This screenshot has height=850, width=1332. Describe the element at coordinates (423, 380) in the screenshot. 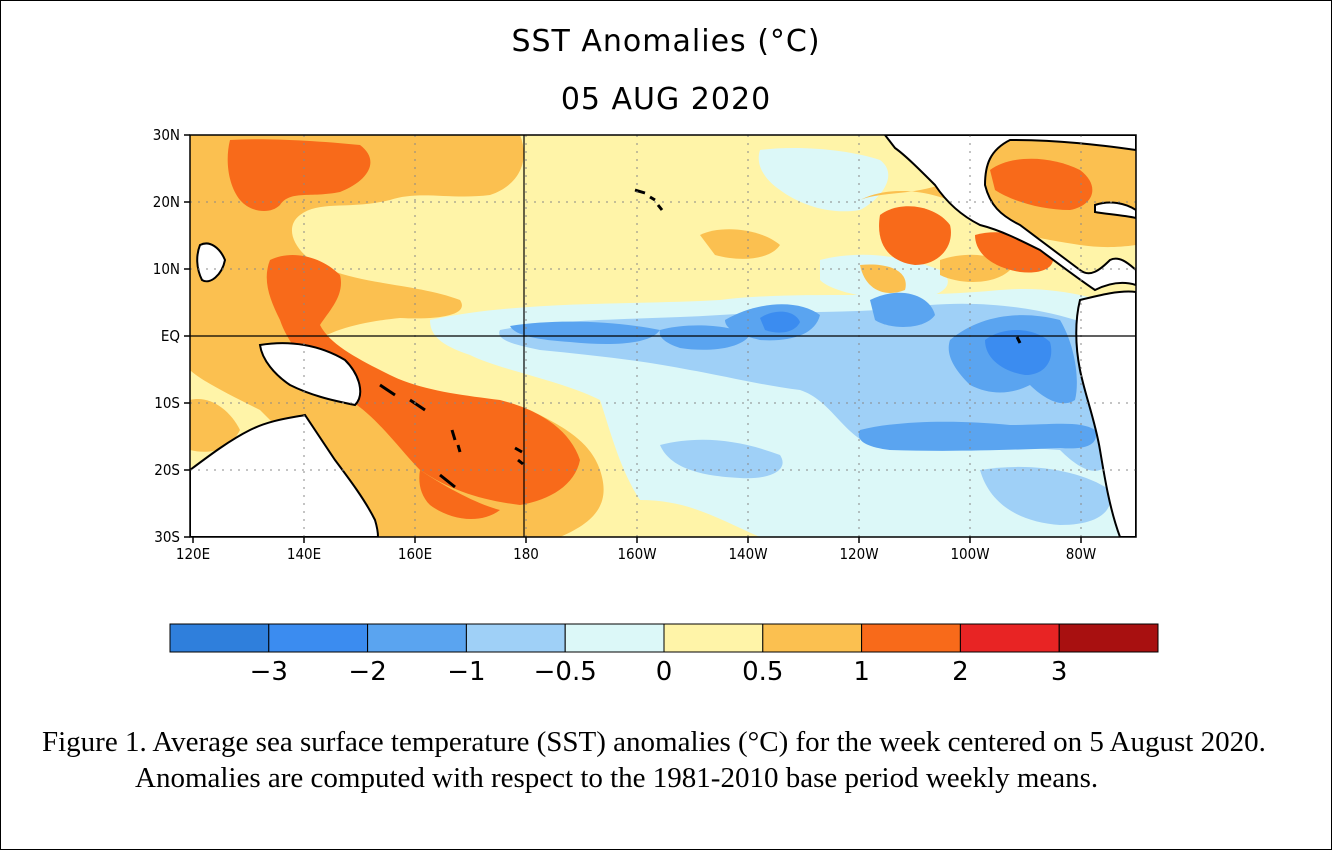

I see `warm-core-western-tropics` at that location.